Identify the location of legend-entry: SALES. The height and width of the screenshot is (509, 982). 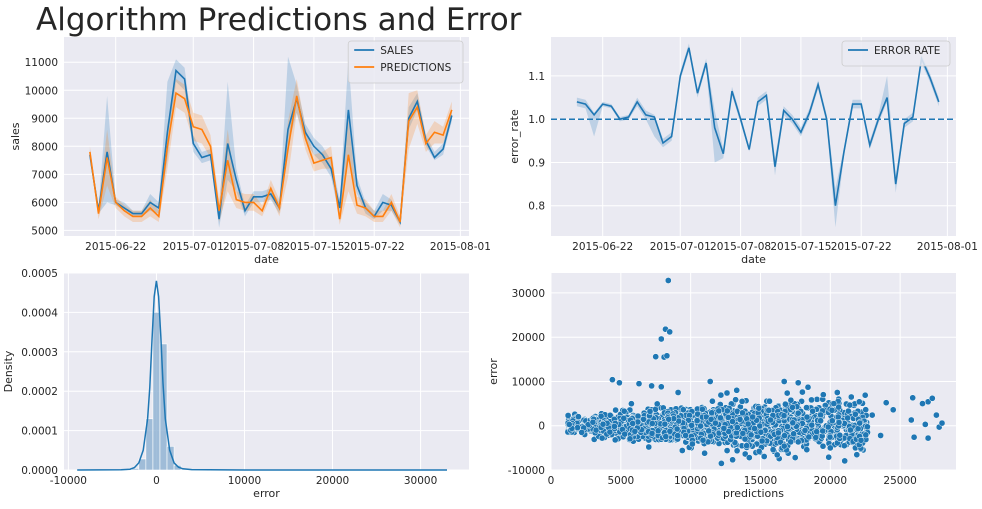
(397, 51).